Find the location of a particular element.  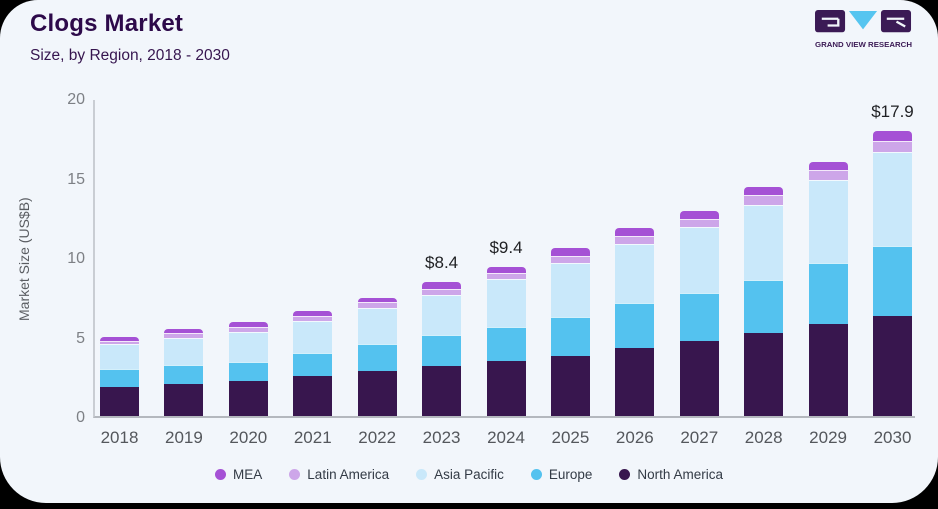

legend-label-north-america: North America is located at coordinates (680, 474).